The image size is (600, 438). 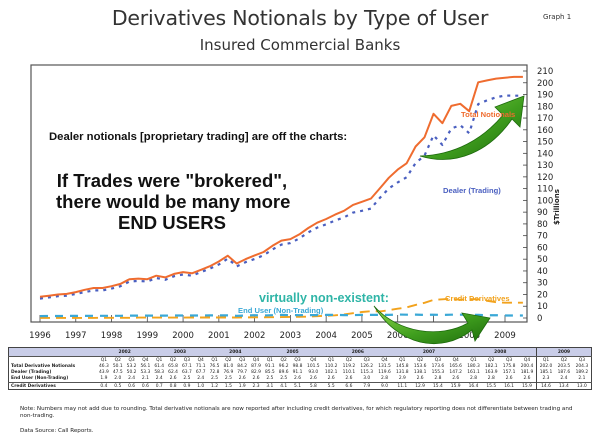 What do you see at coordinates (398, 336) in the screenshot?
I see `x-tick-label: 2006` at bounding box center [398, 336].